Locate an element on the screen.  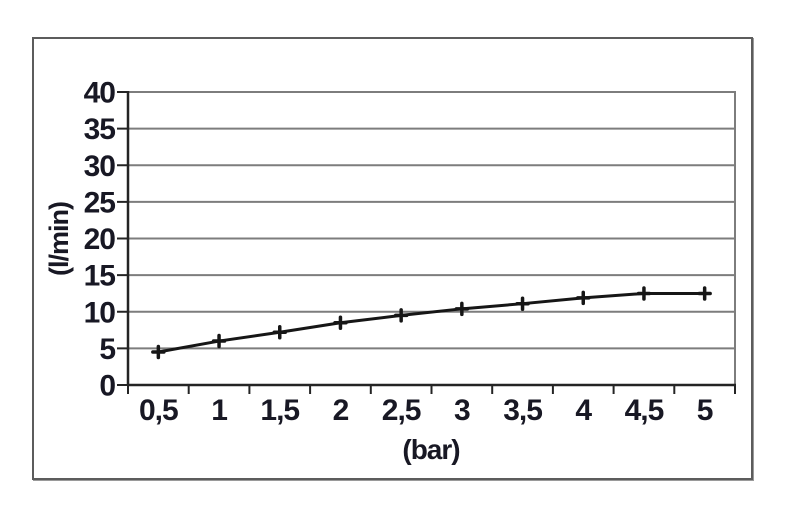
x-tick-label: 1 is located at coordinates (219, 410).